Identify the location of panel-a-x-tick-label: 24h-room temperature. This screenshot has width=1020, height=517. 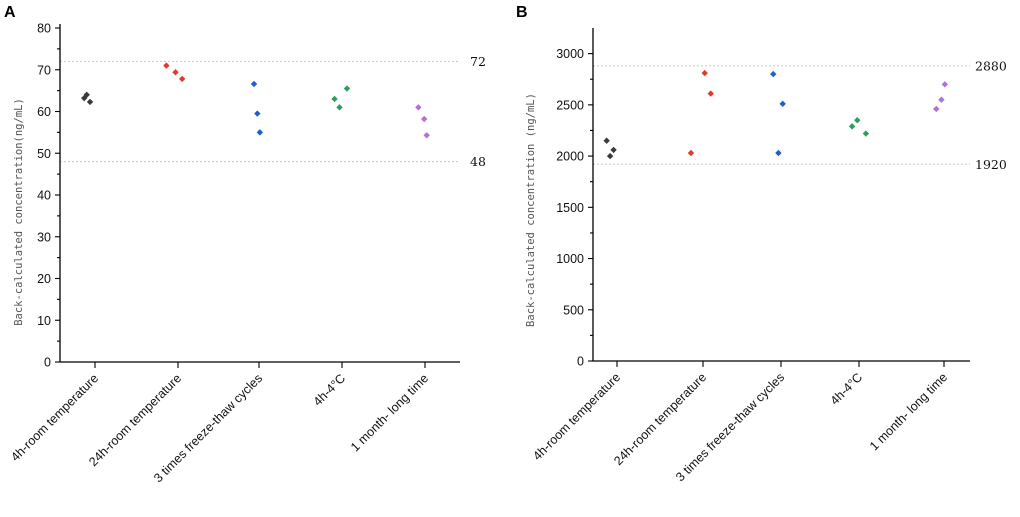
(135, 420).